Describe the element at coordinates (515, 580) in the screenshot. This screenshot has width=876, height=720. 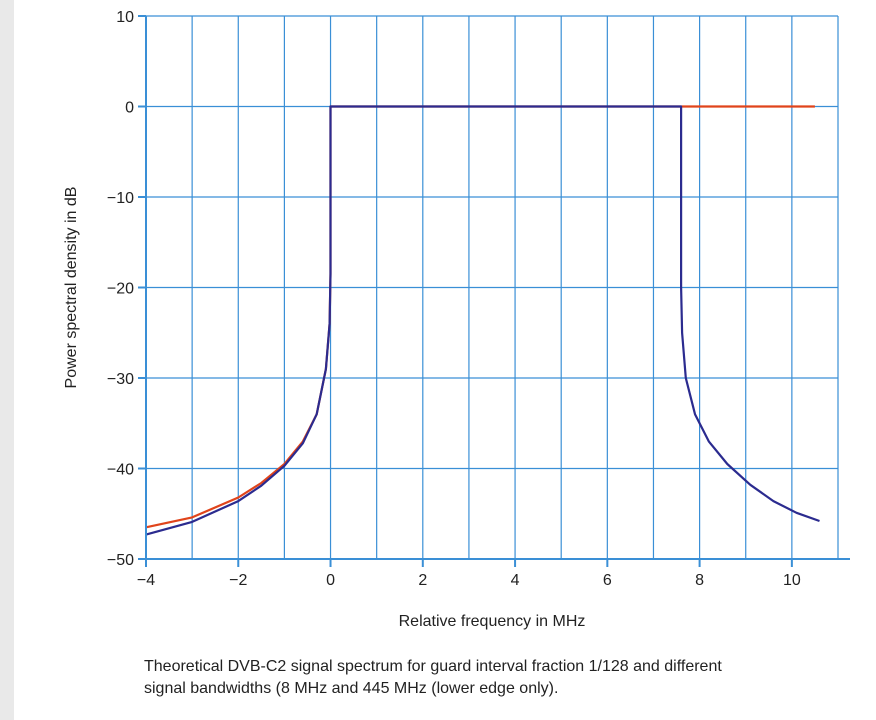
I see `x-tick-label: 4` at that location.